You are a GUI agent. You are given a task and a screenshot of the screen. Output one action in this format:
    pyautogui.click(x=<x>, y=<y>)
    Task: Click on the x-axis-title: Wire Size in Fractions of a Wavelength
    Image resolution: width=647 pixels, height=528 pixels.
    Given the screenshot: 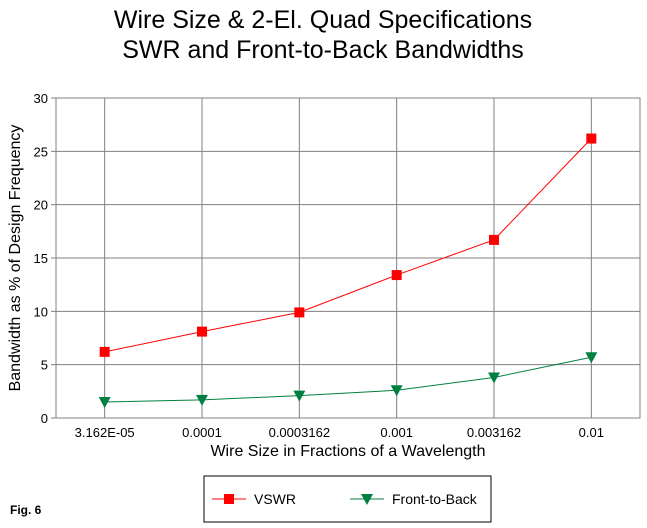 What is the action you would take?
    pyautogui.click(x=347, y=451)
    